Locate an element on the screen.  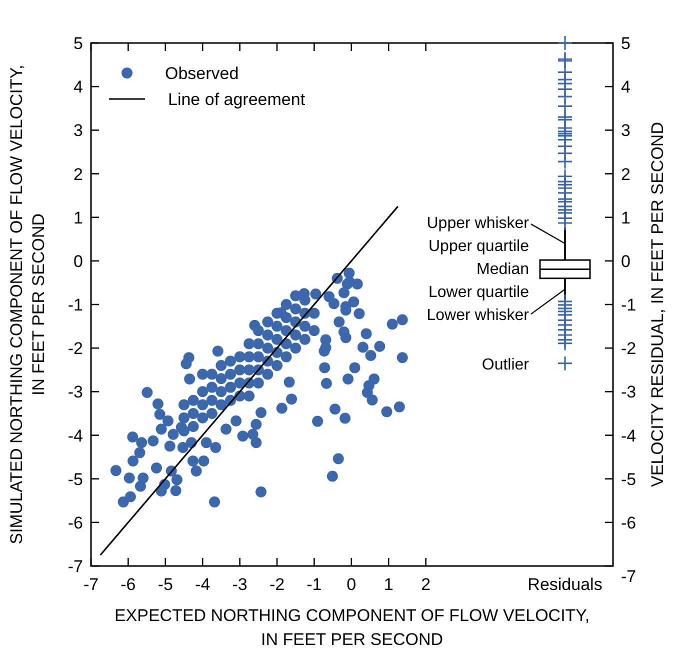
x-tick-label: 2 is located at coordinates (426, 584).